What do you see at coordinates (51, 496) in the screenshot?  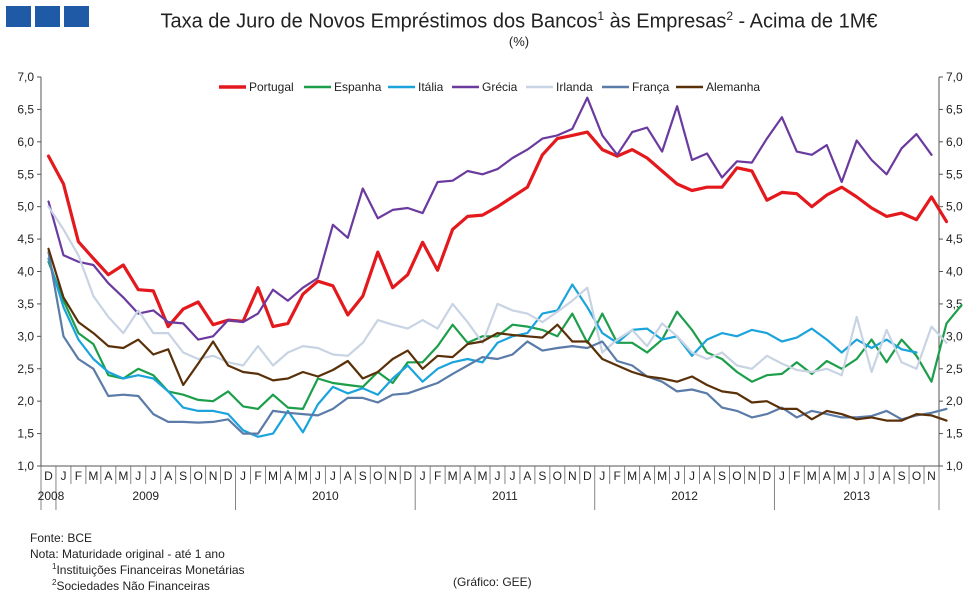 I see `year-label: 2008` at bounding box center [51, 496].